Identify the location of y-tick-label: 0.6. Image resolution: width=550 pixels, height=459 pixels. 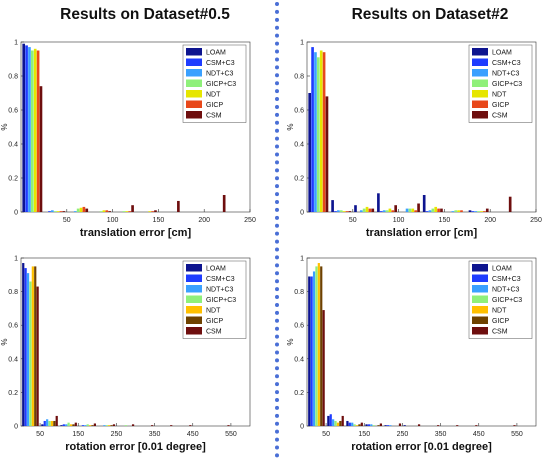
(299, 111).